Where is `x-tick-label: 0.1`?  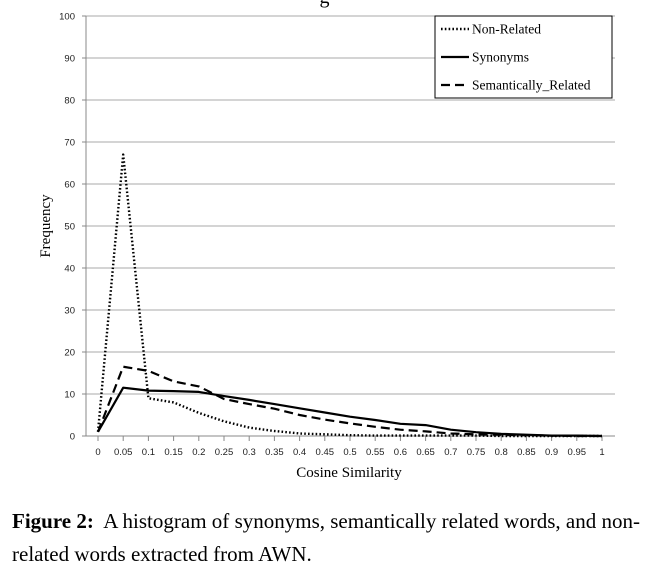 x-tick-label: 0.1 is located at coordinates (148, 452).